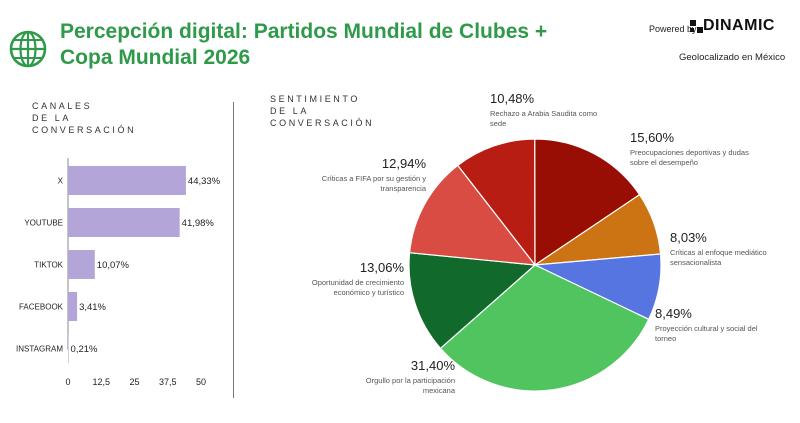 This screenshot has width=800, height=423. I want to click on x-tick-label: 12,5, so click(101, 382).